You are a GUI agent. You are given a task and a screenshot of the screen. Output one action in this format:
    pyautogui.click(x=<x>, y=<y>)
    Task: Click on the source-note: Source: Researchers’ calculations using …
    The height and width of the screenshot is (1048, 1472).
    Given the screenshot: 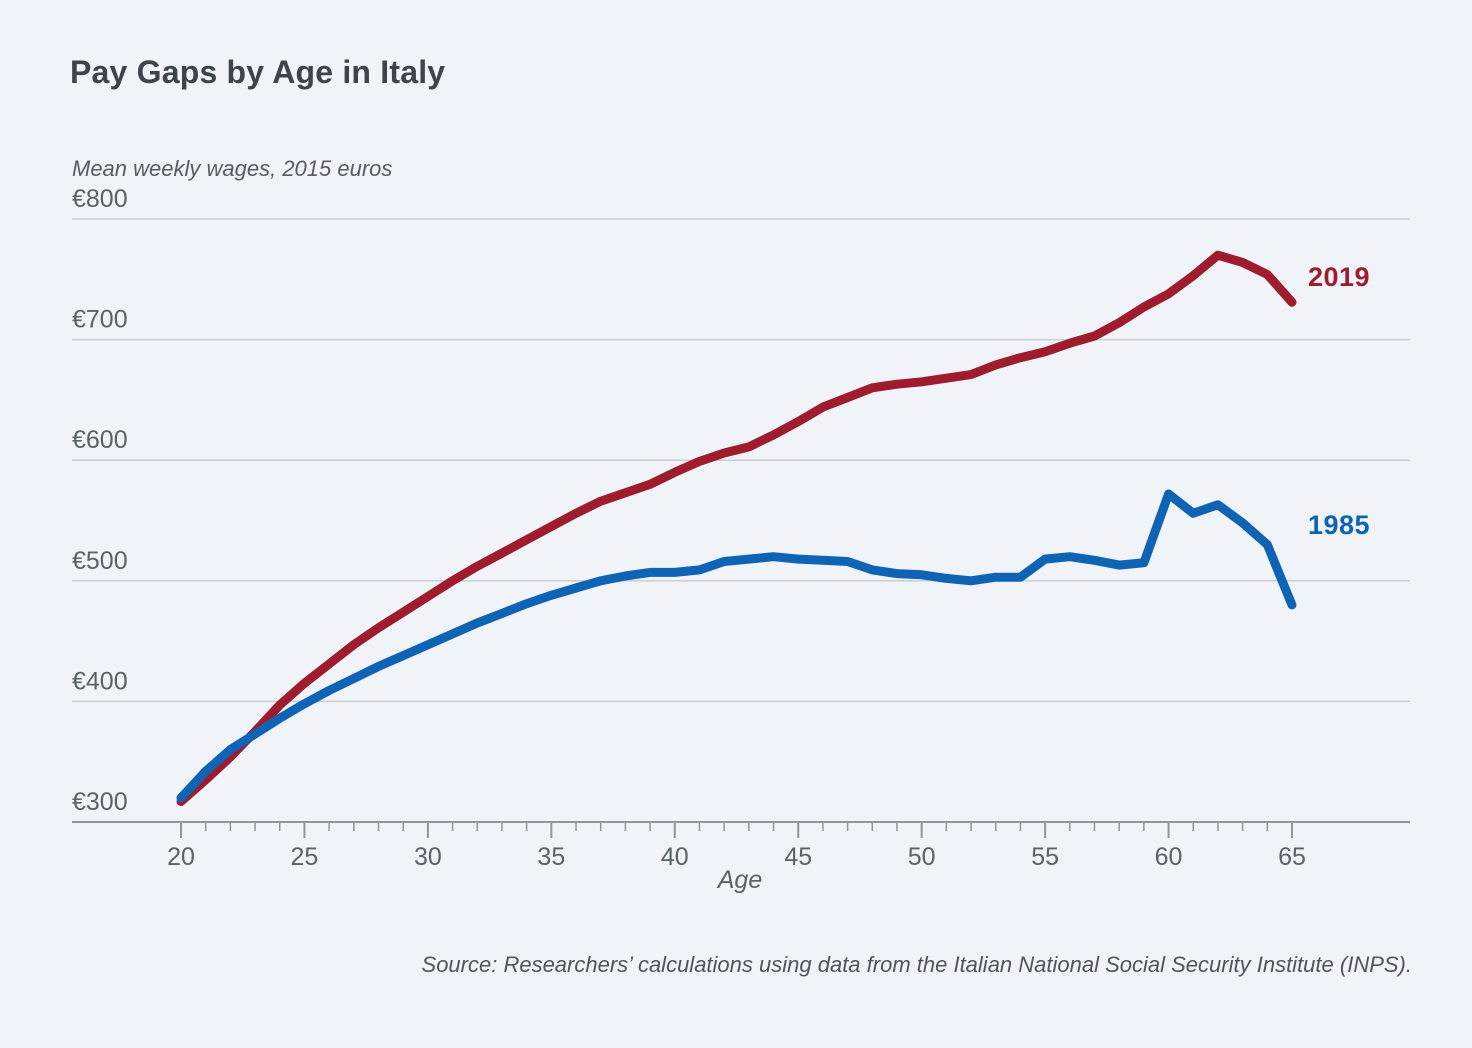 What is the action you would take?
    pyautogui.click(x=916, y=964)
    